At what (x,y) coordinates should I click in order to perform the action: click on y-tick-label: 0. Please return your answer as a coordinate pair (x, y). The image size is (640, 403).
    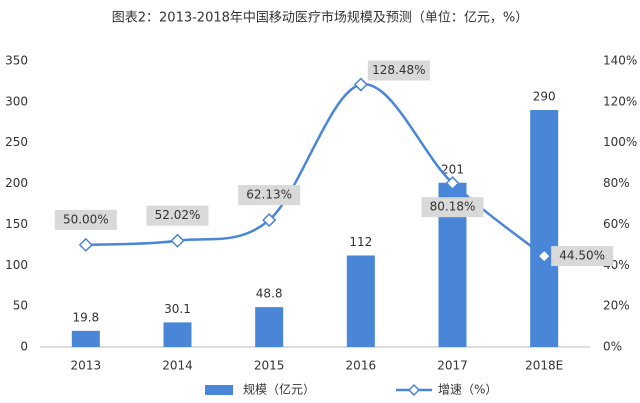
    Looking at the image, I should click on (24, 347).